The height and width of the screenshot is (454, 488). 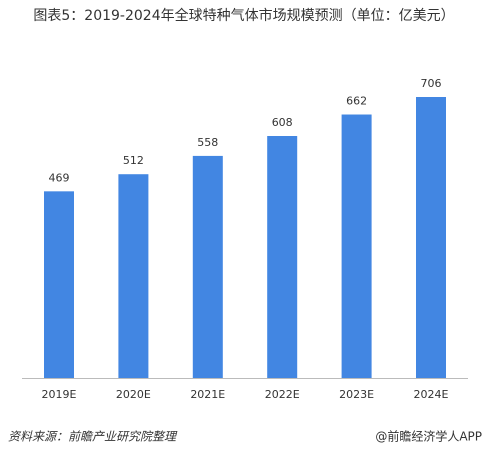 I want to click on x-tick-label: 2024E, so click(x=431, y=394).